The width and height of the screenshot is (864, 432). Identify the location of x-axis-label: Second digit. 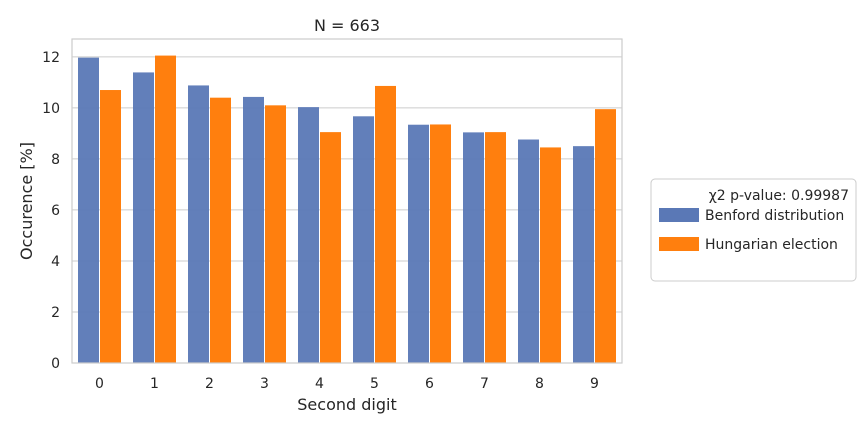
(346, 404).